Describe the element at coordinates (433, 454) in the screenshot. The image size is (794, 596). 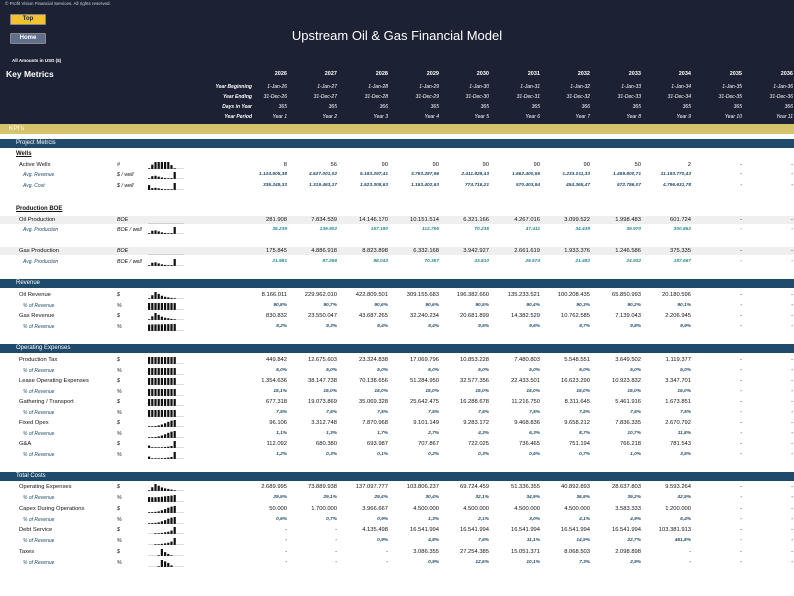
I see `table-cell: 0,2%` at that location.